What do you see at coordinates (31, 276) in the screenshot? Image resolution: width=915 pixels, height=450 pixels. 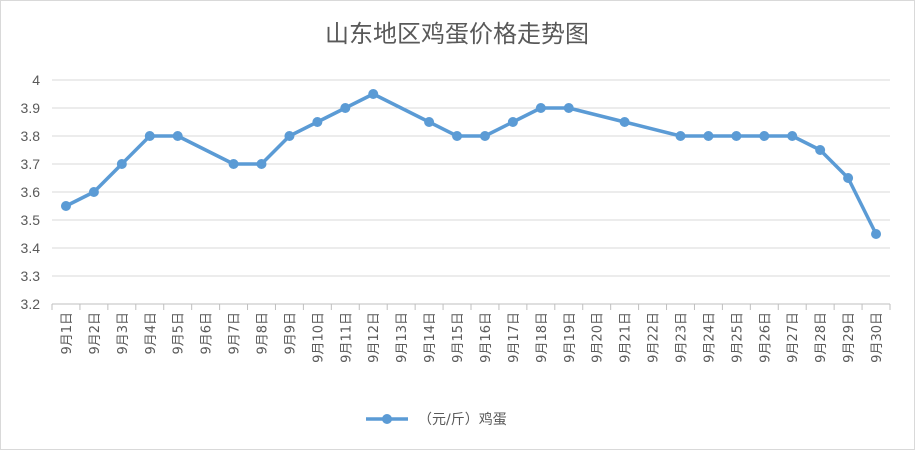 I see `y-tick-label: 3.3` at bounding box center [31, 276].